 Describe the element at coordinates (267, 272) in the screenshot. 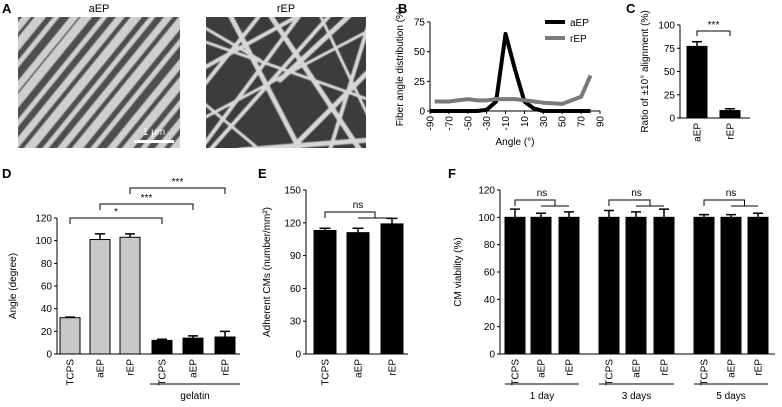

I see `y-axis-label: Adherent CMs (number/mm²)` at that location.